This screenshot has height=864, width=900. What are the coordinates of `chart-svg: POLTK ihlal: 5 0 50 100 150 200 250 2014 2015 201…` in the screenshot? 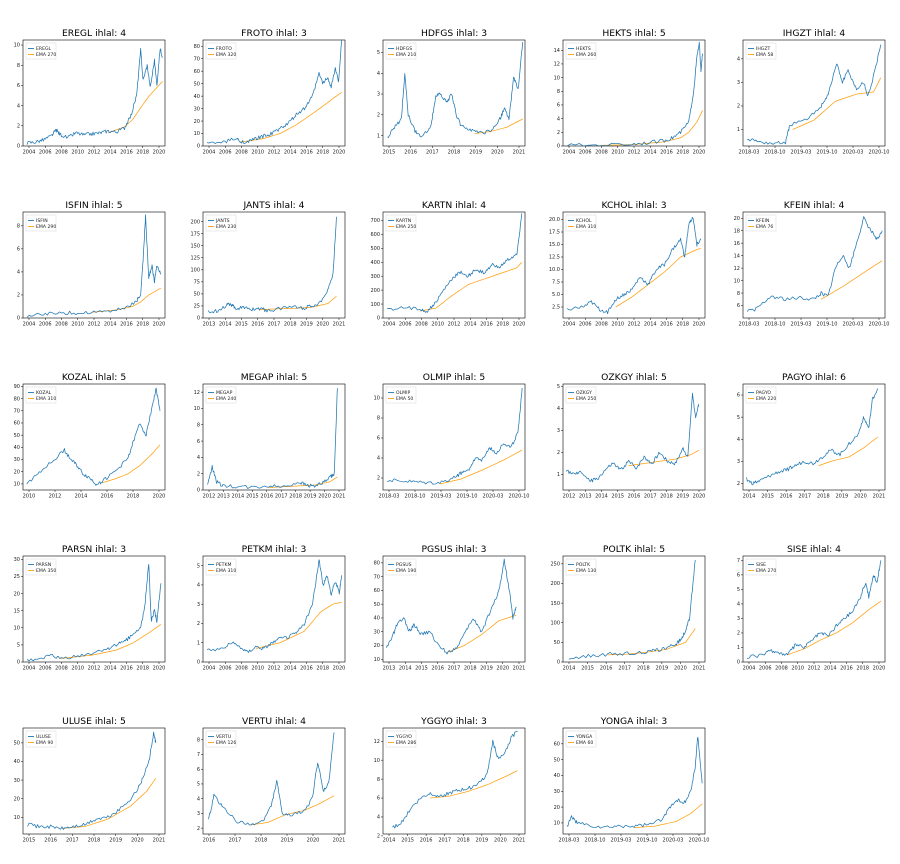 It's located at (627, 608).